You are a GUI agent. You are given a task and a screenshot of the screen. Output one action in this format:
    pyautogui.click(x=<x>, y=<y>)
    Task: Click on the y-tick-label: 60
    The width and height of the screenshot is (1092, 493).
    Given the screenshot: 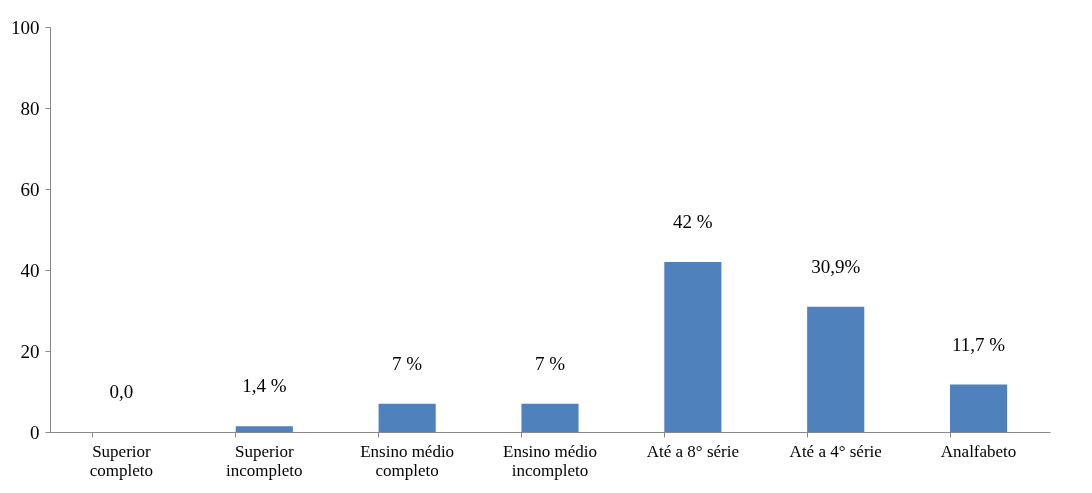 What is the action you would take?
    pyautogui.click(x=30, y=189)
    